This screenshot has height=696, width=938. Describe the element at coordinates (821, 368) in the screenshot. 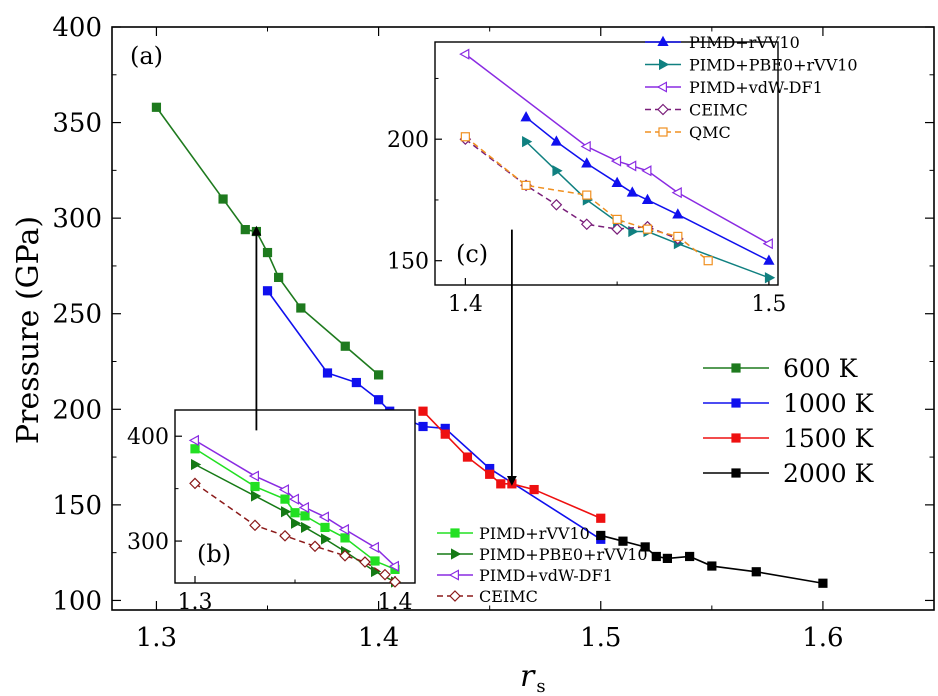

I see `legend-label-600-k: 600 K` at that location.